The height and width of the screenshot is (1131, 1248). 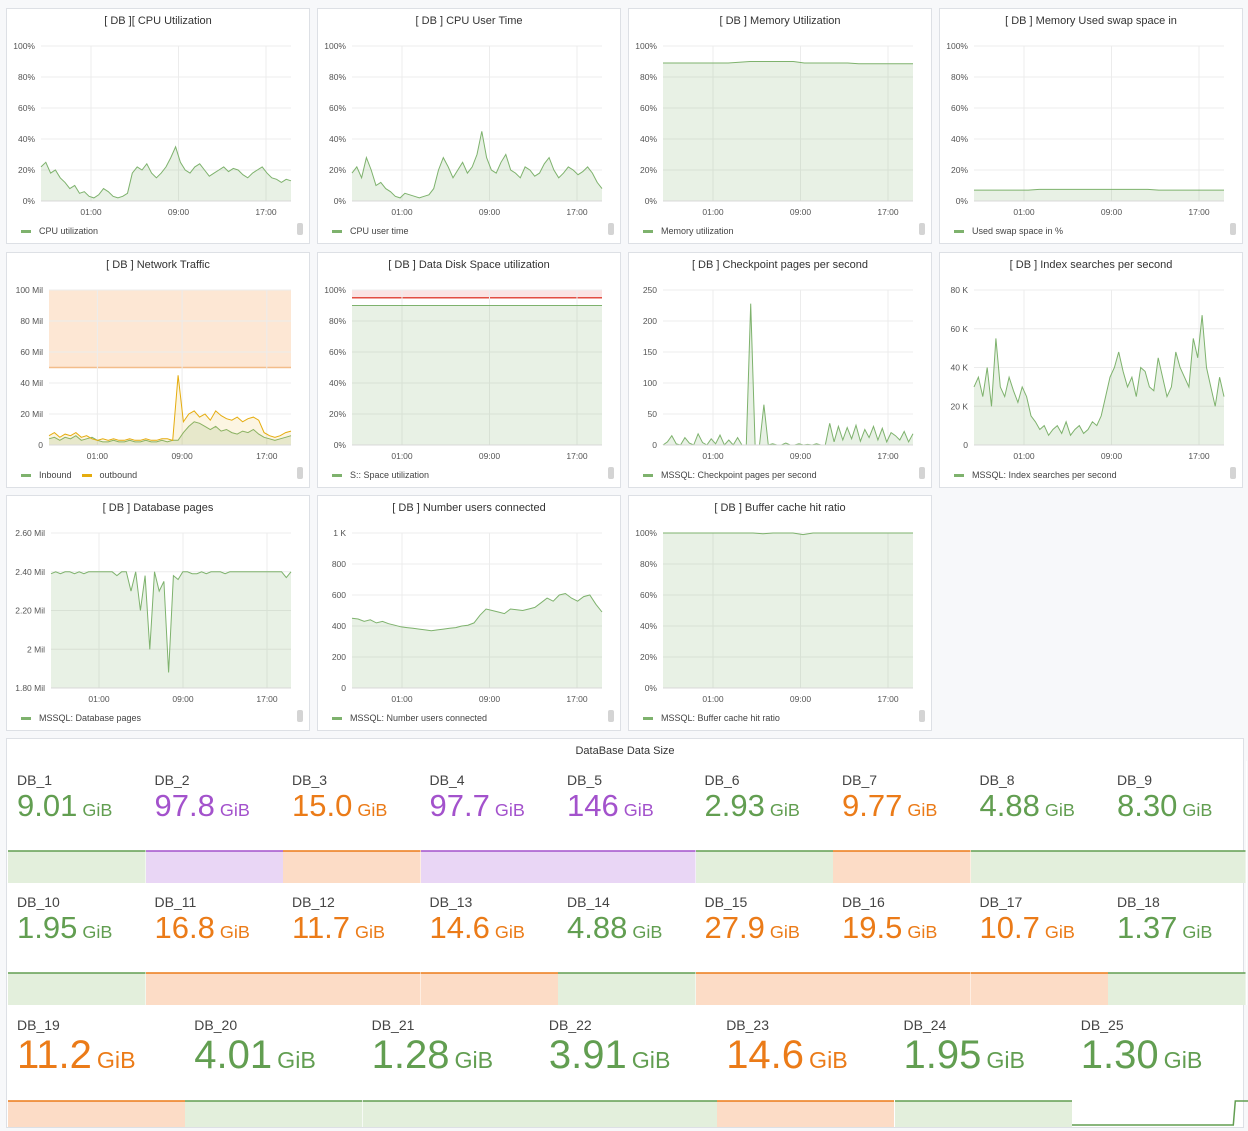 What do you see at coordinates (960, 406) in the screenshot?
I see `y-tick-label: 20 K` at bounding box center [960, 406].